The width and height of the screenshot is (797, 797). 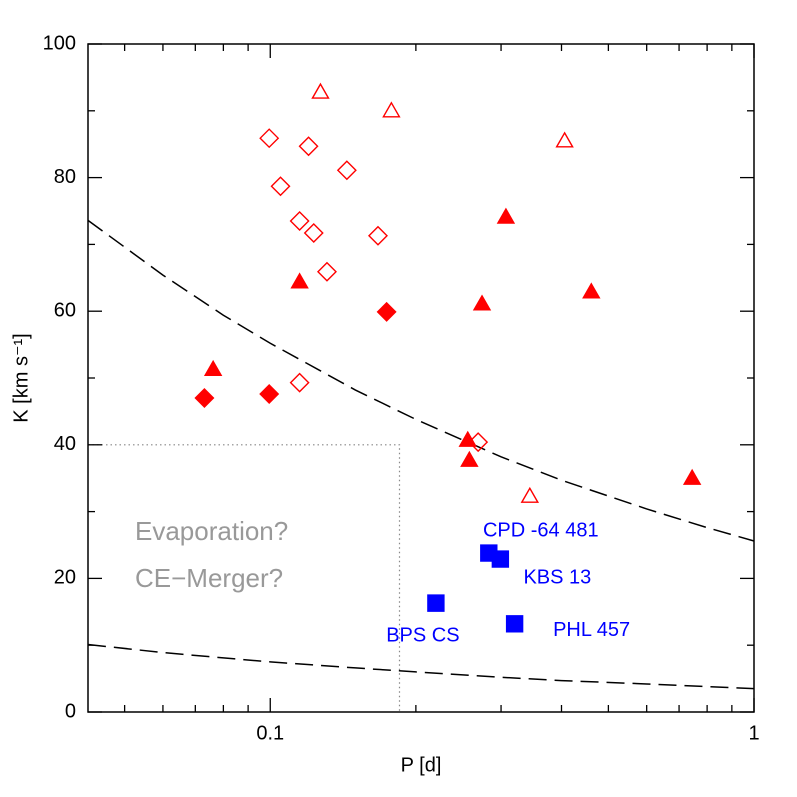 What do you see at coordinates (541, 530) in the screenshot?
I see `point-label: CPD -64 481` at bounding box center [541, 530].